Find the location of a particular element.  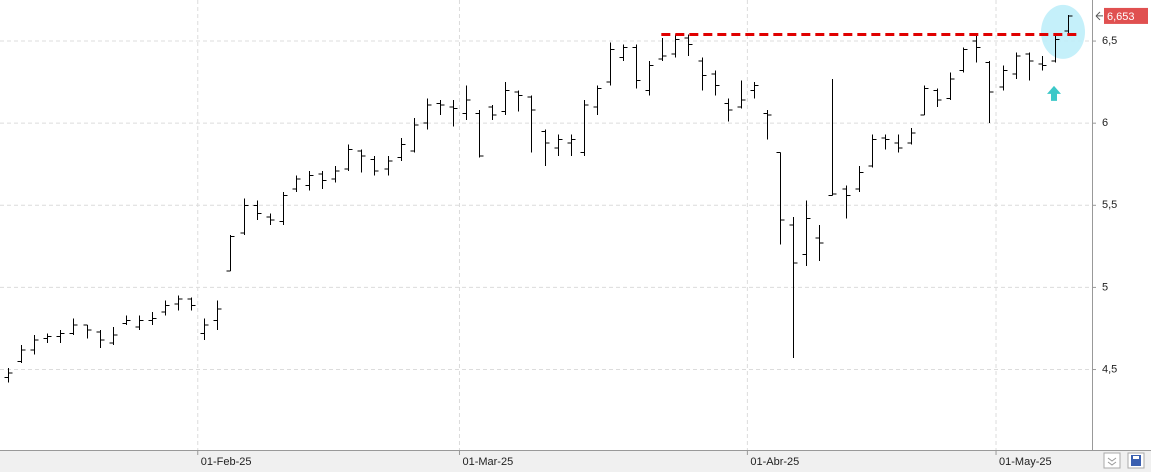

save-icon is located at coordinates (1136, 460).